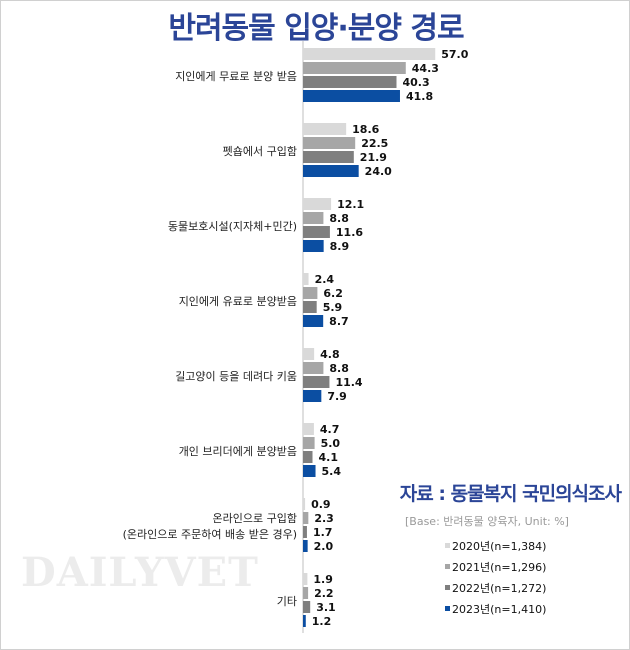 Image resolution: width=630 pixels, height=650 pixels. Describe the element at coordinates (499, 609) in the screenshot. I see `legend-label: 2023년(n=1,410)` at that location.